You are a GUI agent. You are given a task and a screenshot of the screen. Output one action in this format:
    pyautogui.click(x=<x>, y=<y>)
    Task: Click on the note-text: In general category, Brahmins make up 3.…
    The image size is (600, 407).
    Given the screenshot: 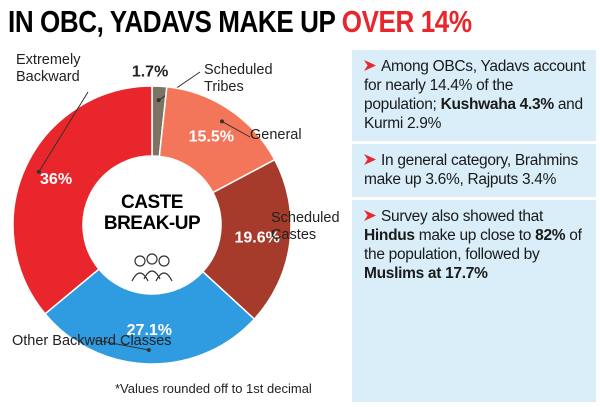 What is the action you would take?
    pyautogui.click(x=471, y=170)
    